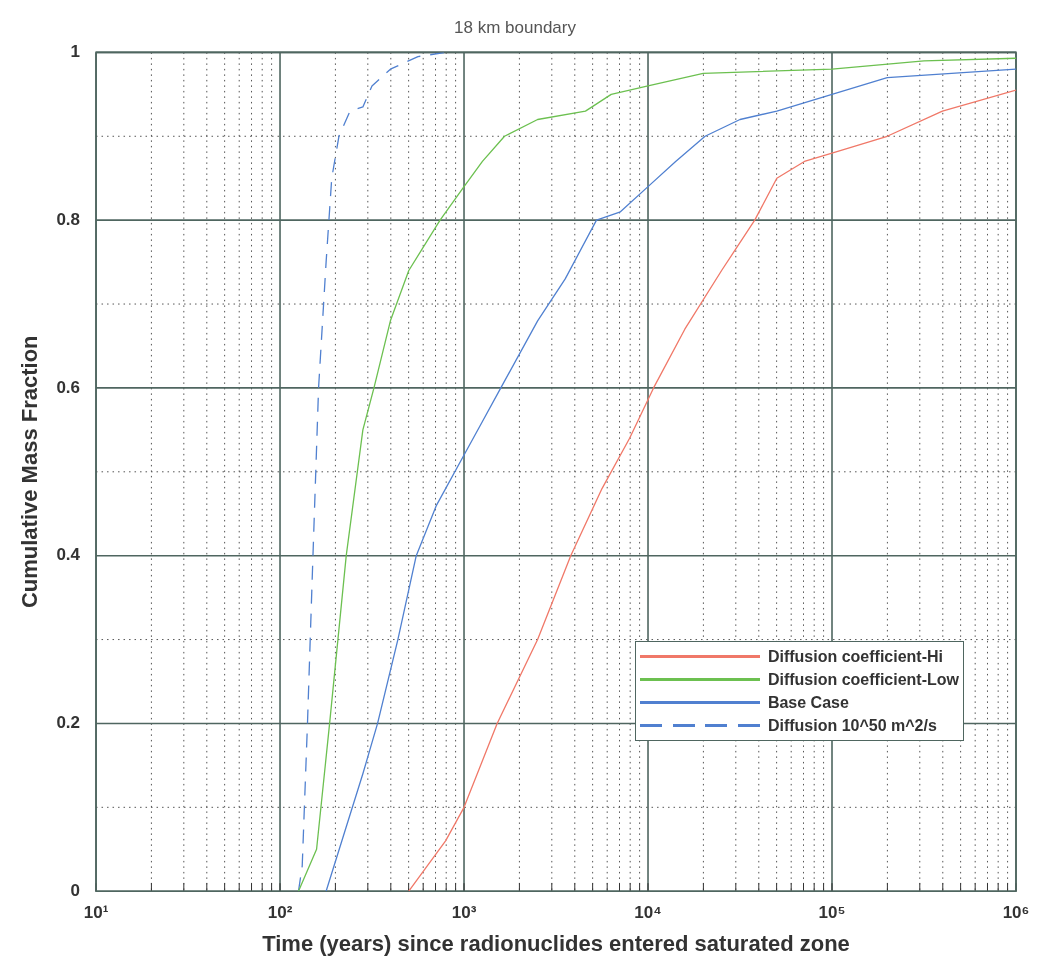  I want to click on y-tick-label: 0.6, so click(68, 387).